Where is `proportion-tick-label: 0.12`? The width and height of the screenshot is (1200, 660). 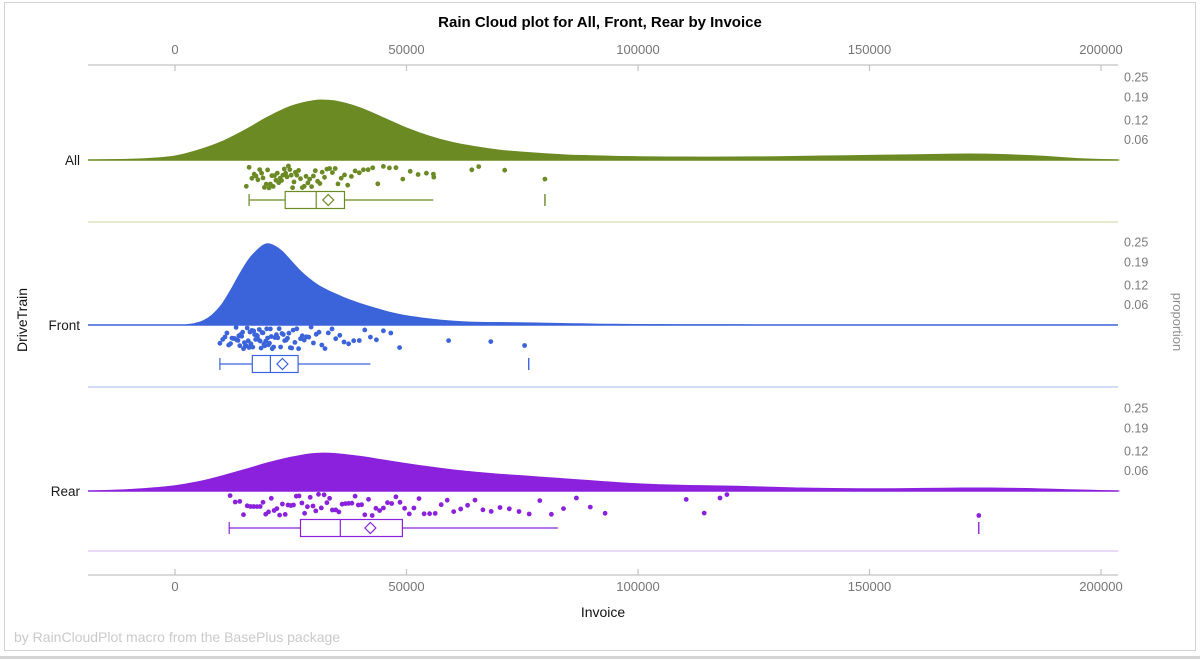 proportion-tick-label: 0.12 is located at coordinates (1136, 451).